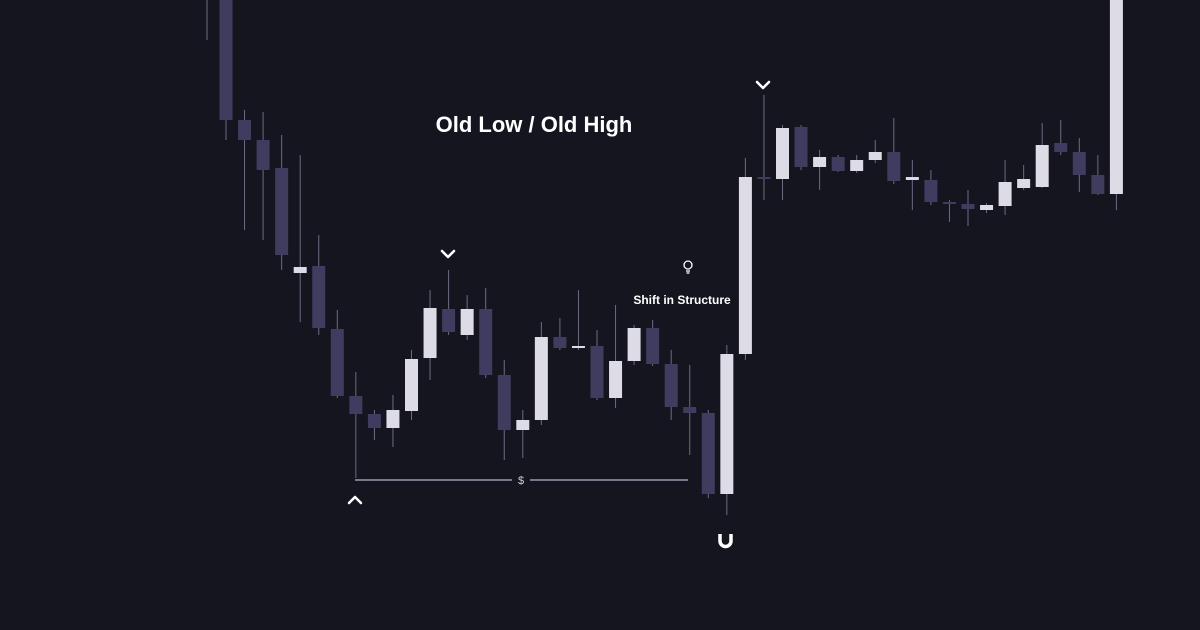  I want to click on magnet-icon, so click(725, 541).